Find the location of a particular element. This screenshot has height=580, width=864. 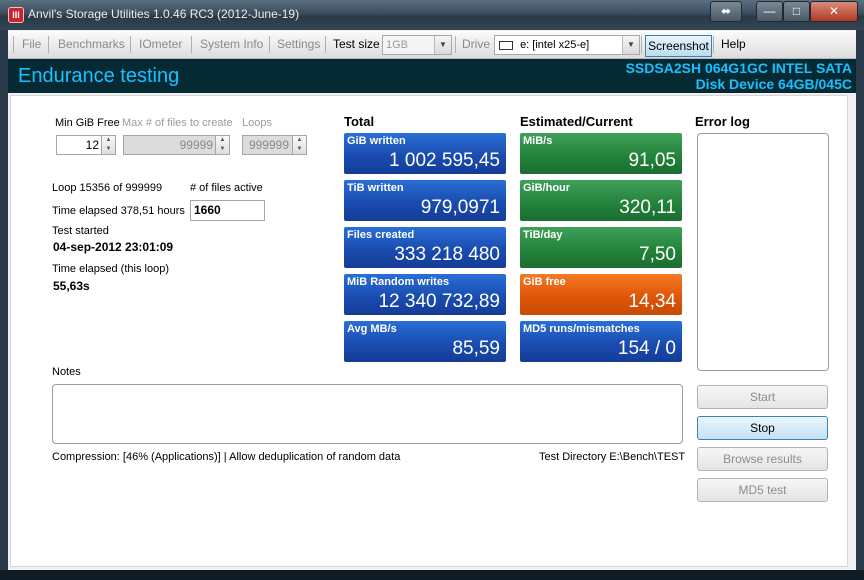

tile-value: 979,0971 is located at coordinates (460, 207).